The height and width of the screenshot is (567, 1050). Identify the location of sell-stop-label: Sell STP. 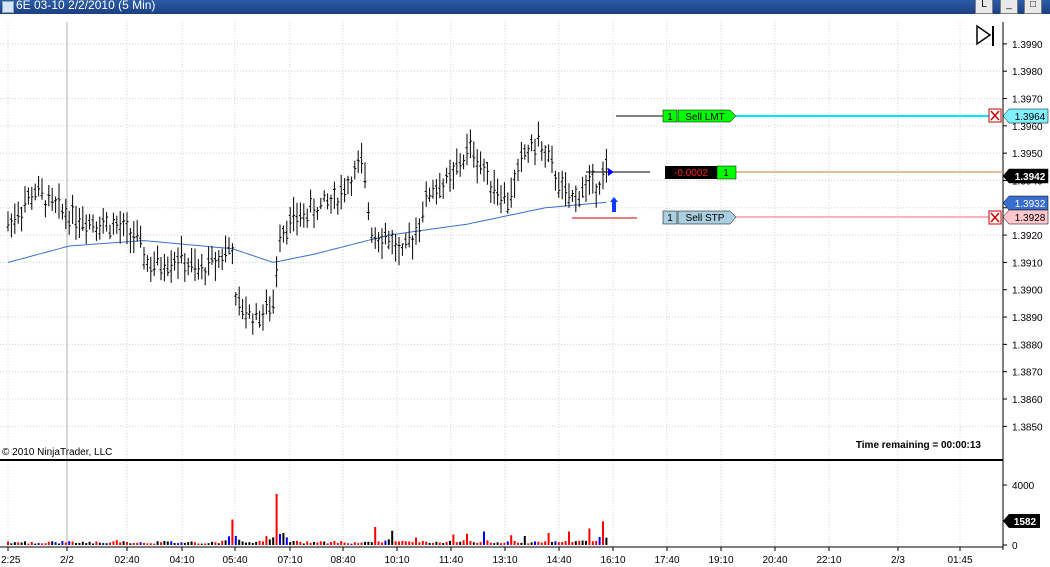
(705, 218).